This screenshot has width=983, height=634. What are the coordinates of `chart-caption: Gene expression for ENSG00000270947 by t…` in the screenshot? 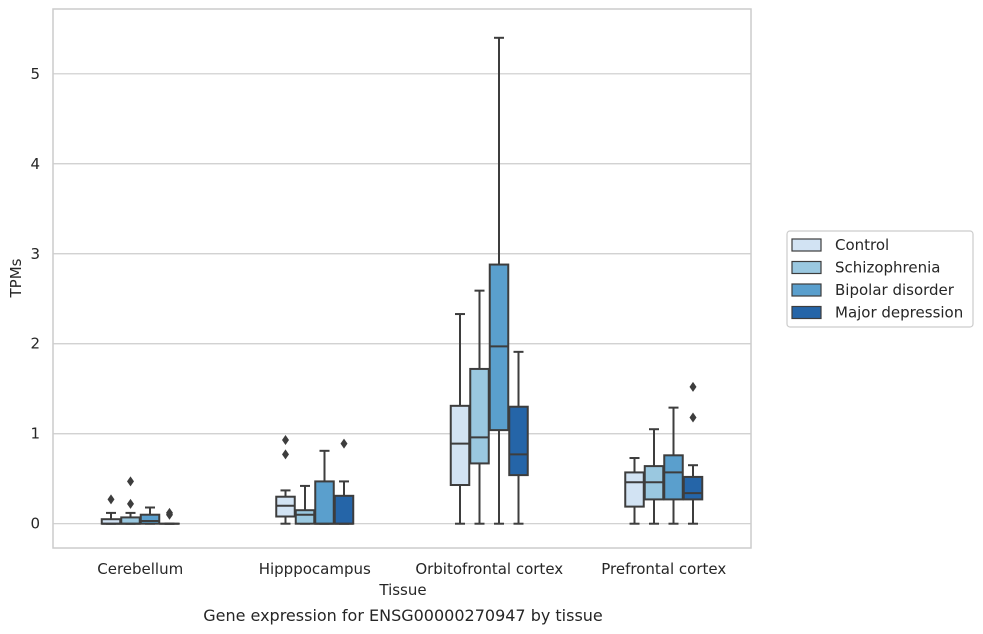 It's located at (403, 615).